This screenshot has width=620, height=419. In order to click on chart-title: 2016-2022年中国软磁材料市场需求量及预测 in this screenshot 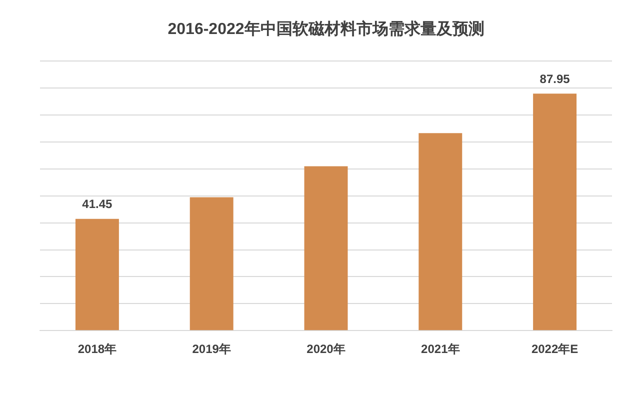, I will do `click(326, 29)`.